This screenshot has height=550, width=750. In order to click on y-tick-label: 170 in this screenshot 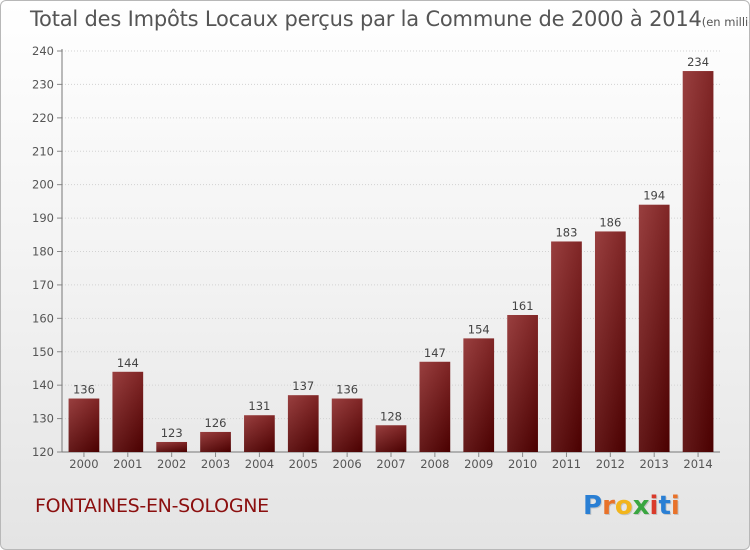, I will do `click(43, 285)`.